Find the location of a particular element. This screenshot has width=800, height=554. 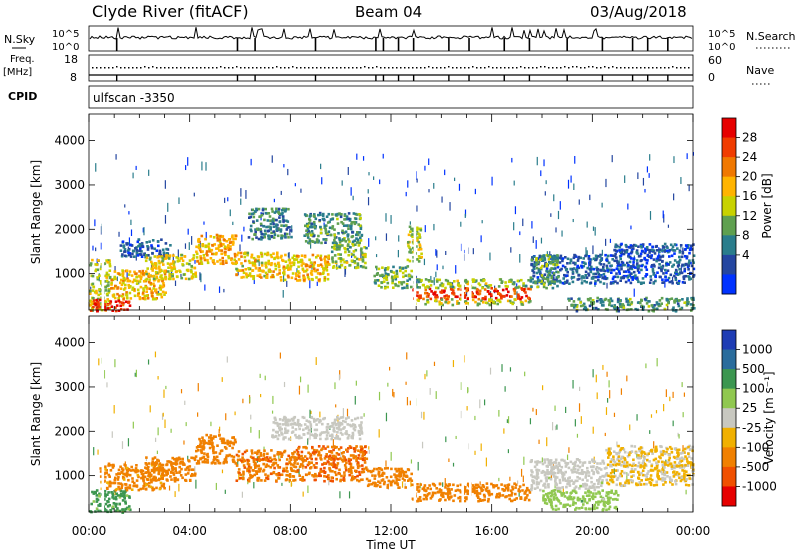

y-tick-label: 3000 is located at coordinates (69, 185).